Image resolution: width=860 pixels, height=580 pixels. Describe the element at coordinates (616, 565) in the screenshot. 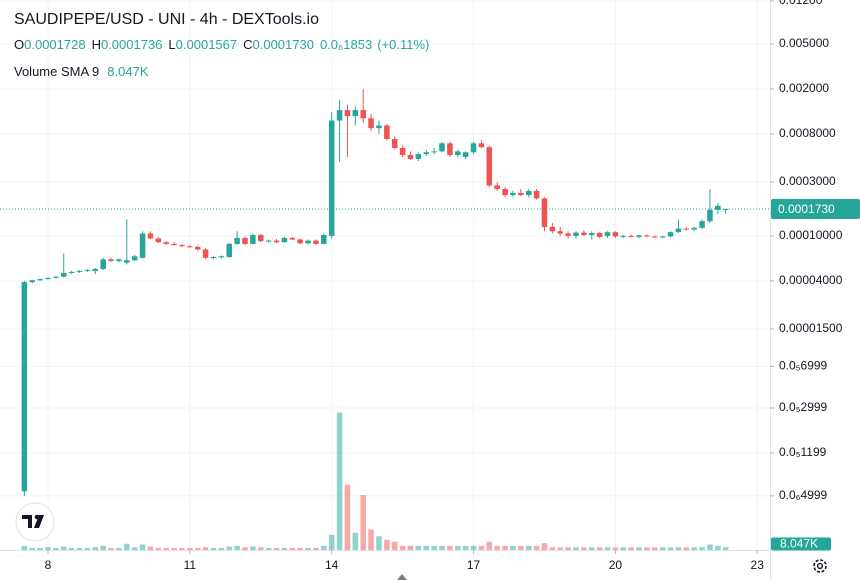

I see `x-tick-label: 20` at that location.